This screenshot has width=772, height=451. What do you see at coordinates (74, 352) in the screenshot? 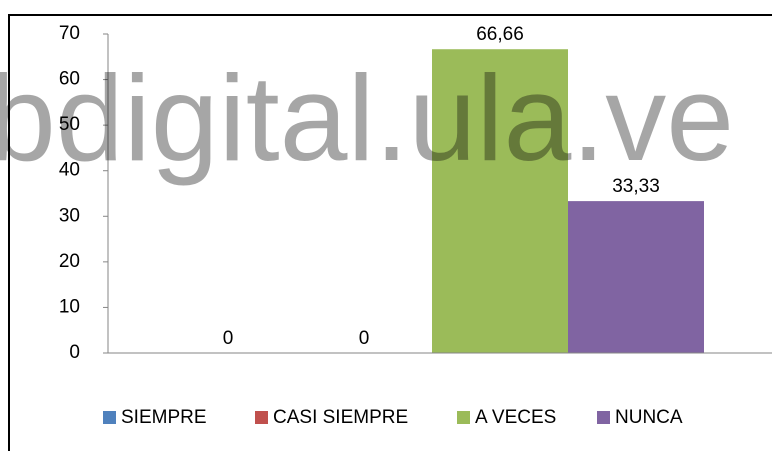
I see `y-tick-label: 0` at bounding box center [74, 352].